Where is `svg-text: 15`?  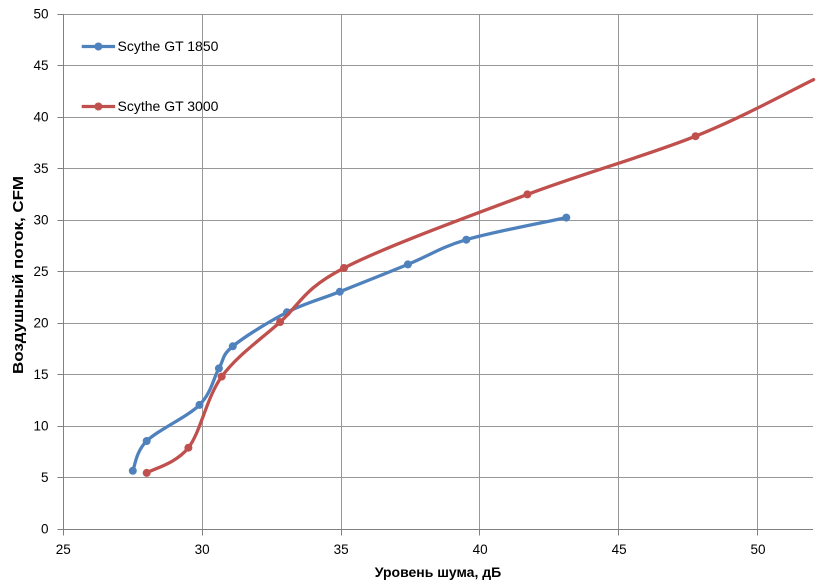
svg-text: 15 is located at coordinates (40, 374).